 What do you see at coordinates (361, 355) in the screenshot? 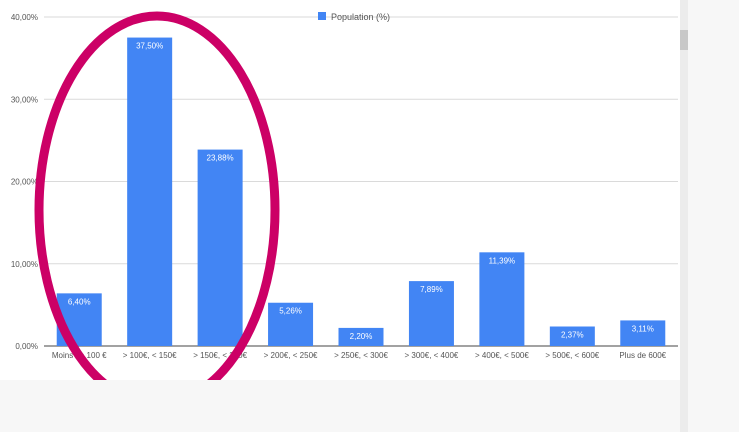
I see `x-tick-label: > 250€, < 300€` at bounding box center [361, 355].